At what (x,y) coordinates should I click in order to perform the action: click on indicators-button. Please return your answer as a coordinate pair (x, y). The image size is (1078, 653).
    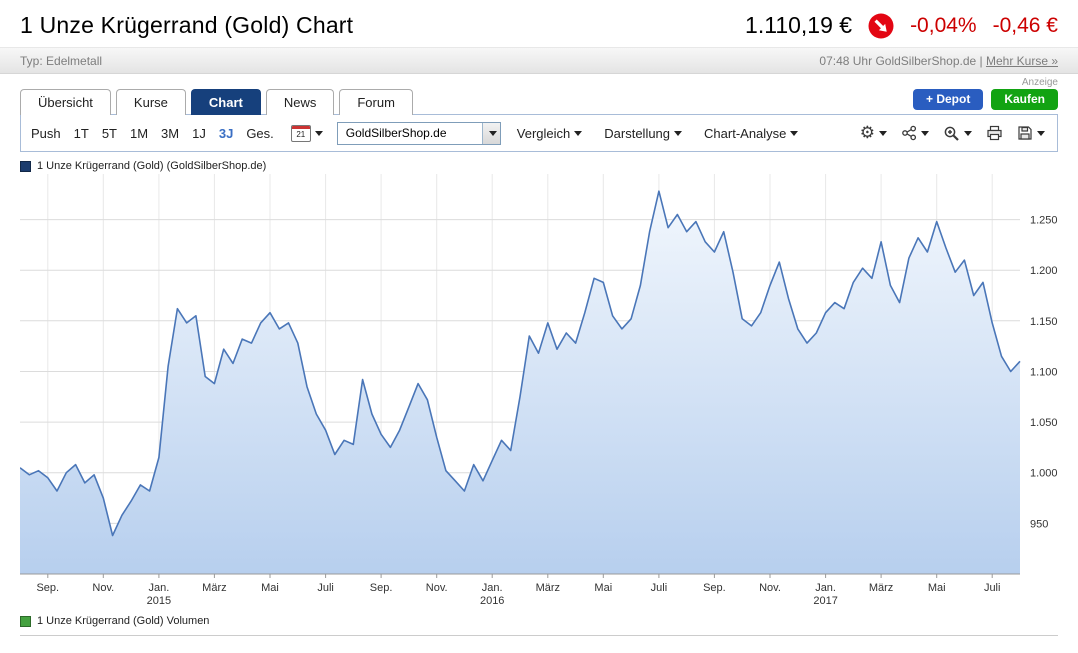
    Looking at the image, I should click on (915, 133).